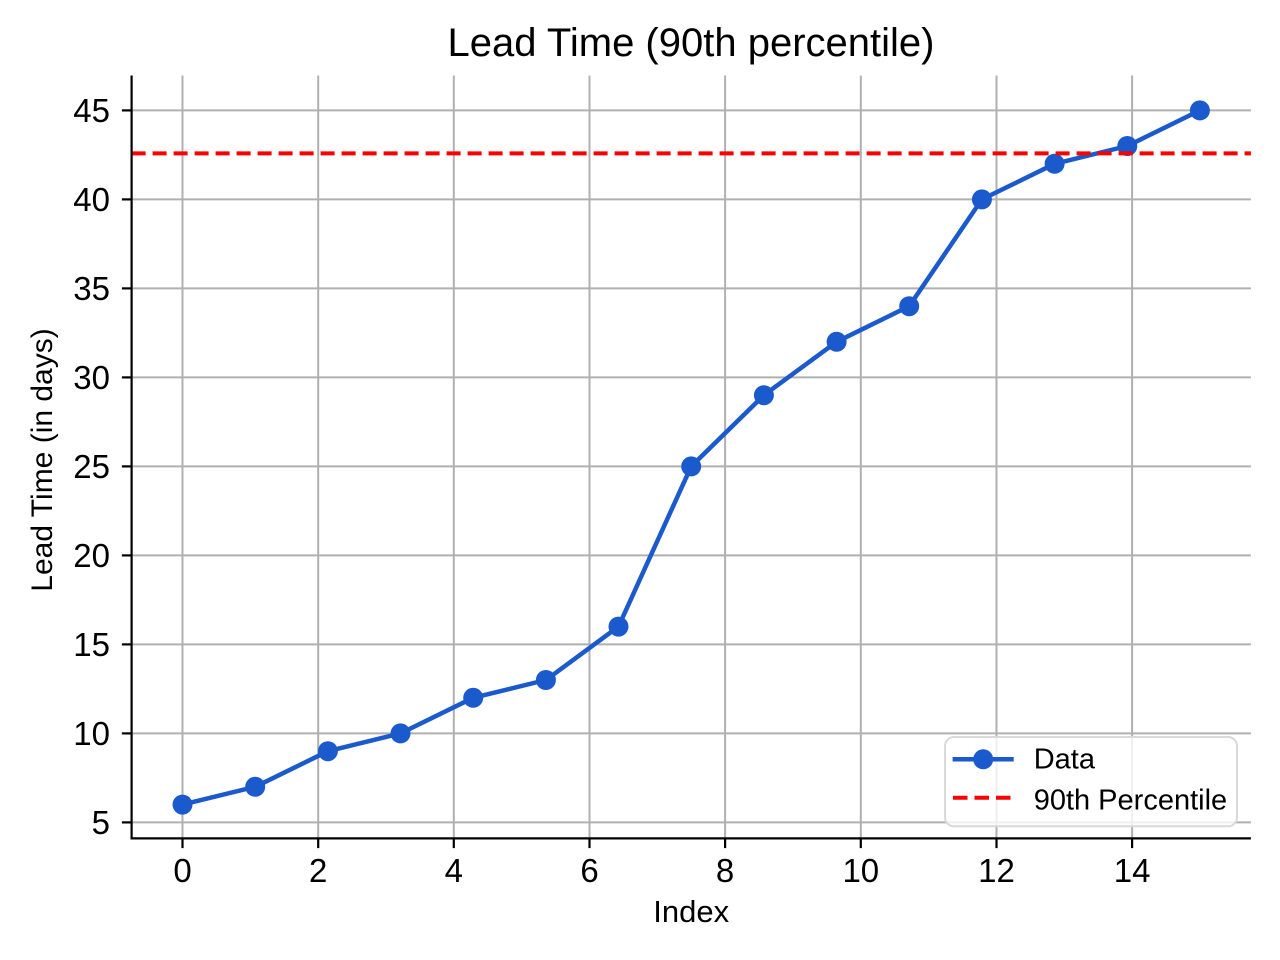  Describe the element at coordinates (1065, 760) in the screenshot. I see `svg-text: Data` at that location.